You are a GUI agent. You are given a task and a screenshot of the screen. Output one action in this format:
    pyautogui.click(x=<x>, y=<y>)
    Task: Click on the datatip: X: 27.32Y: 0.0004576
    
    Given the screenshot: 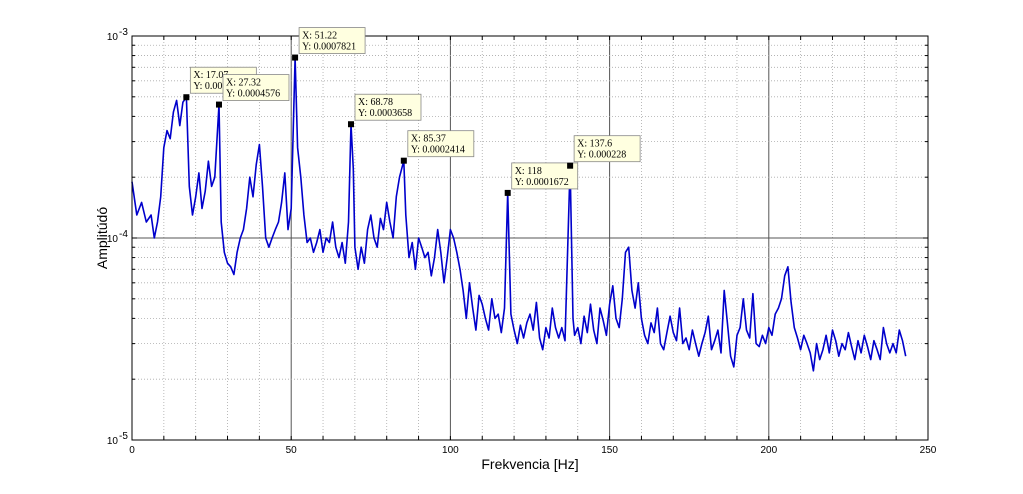 What is the action you would take?
    pyautogui.click(x=256, y=87)
    